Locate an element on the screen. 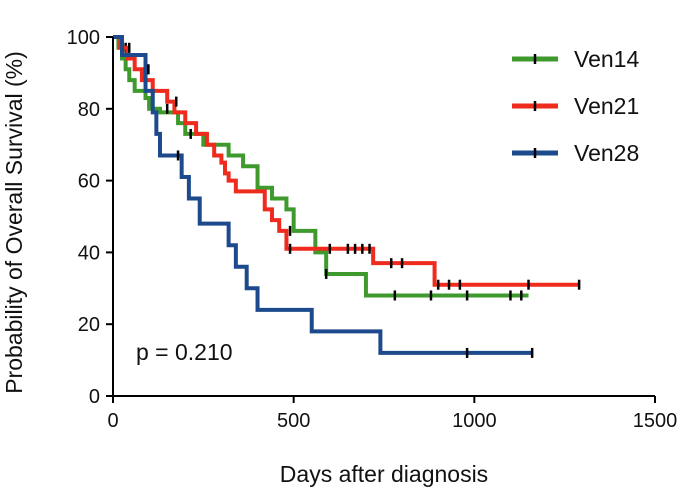 The image size is (685, 496). legend-label-ven14: Ven14 is located at coordinates (606, 59).